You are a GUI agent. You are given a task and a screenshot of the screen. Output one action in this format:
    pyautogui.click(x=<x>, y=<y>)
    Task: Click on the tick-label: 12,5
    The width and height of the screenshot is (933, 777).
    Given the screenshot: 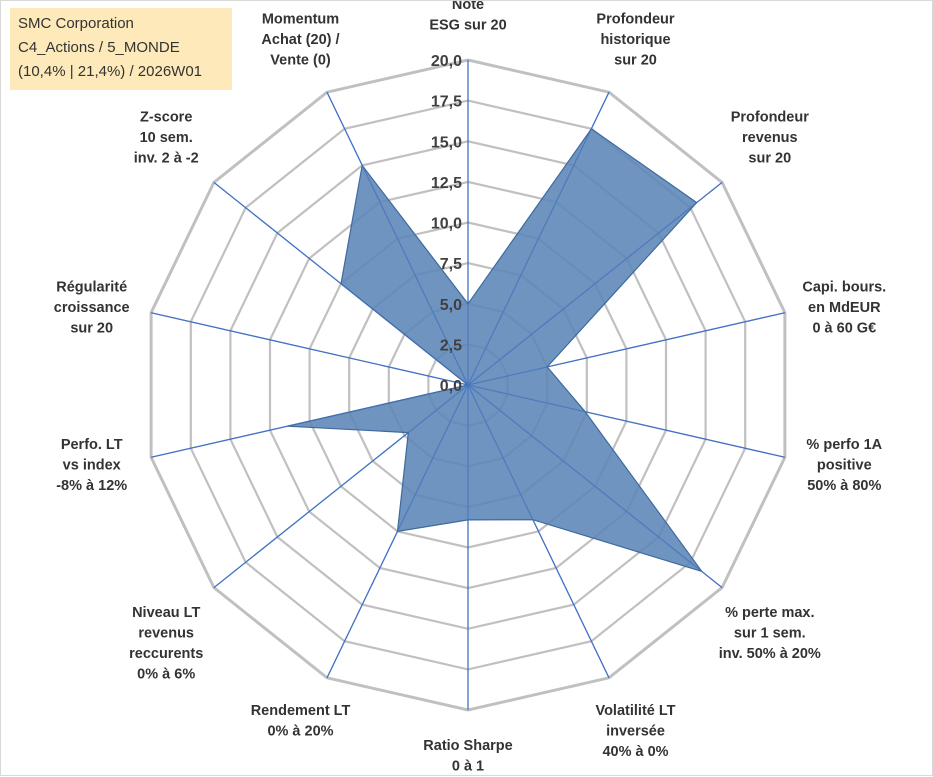 What is the action you would take?
    pyautogui.click(x=446, y=183)
    